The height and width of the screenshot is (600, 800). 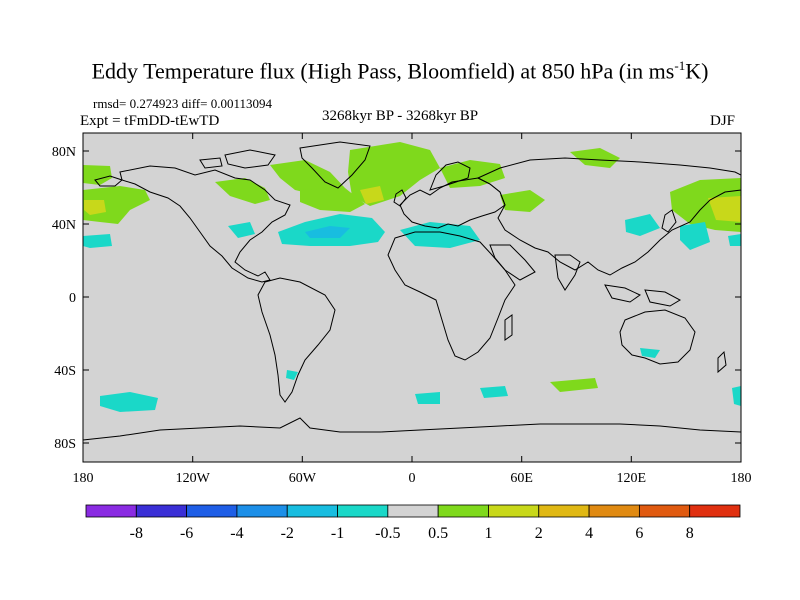 I want to click on colorbar-label: -6, so click(x=186, y=533).